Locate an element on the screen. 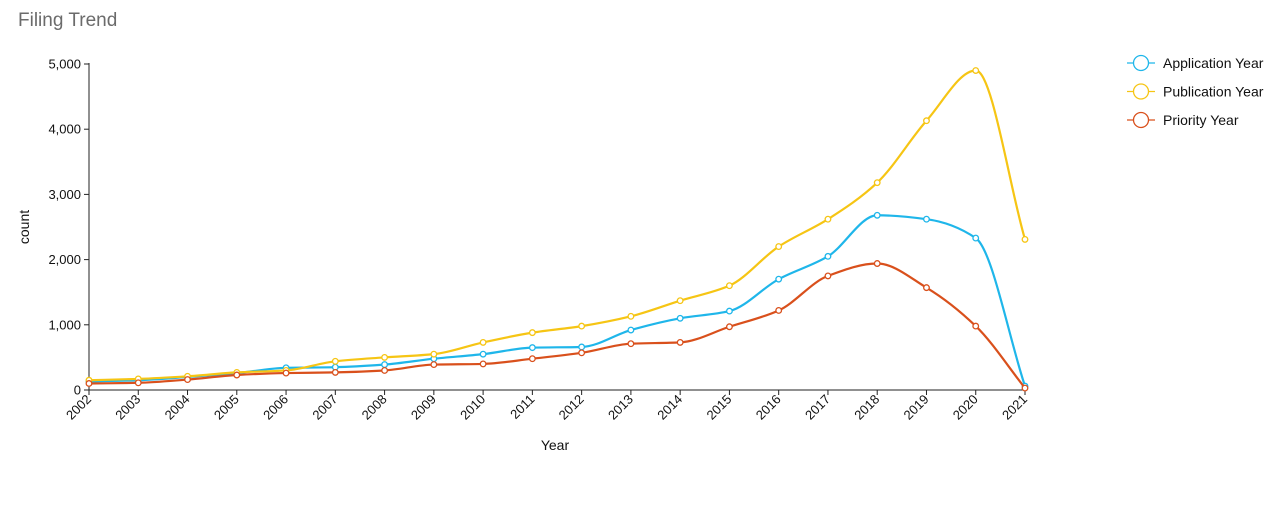  legend-item-application-year: Application Year is located at coordinates (1195, 63).